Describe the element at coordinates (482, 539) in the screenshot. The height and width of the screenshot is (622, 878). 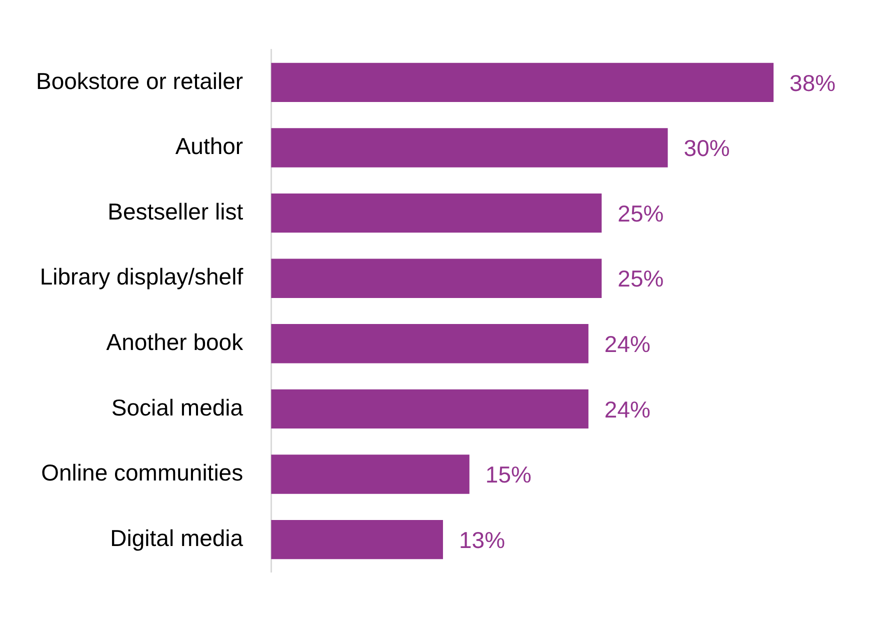
I see `data-label: 13%` at that location.